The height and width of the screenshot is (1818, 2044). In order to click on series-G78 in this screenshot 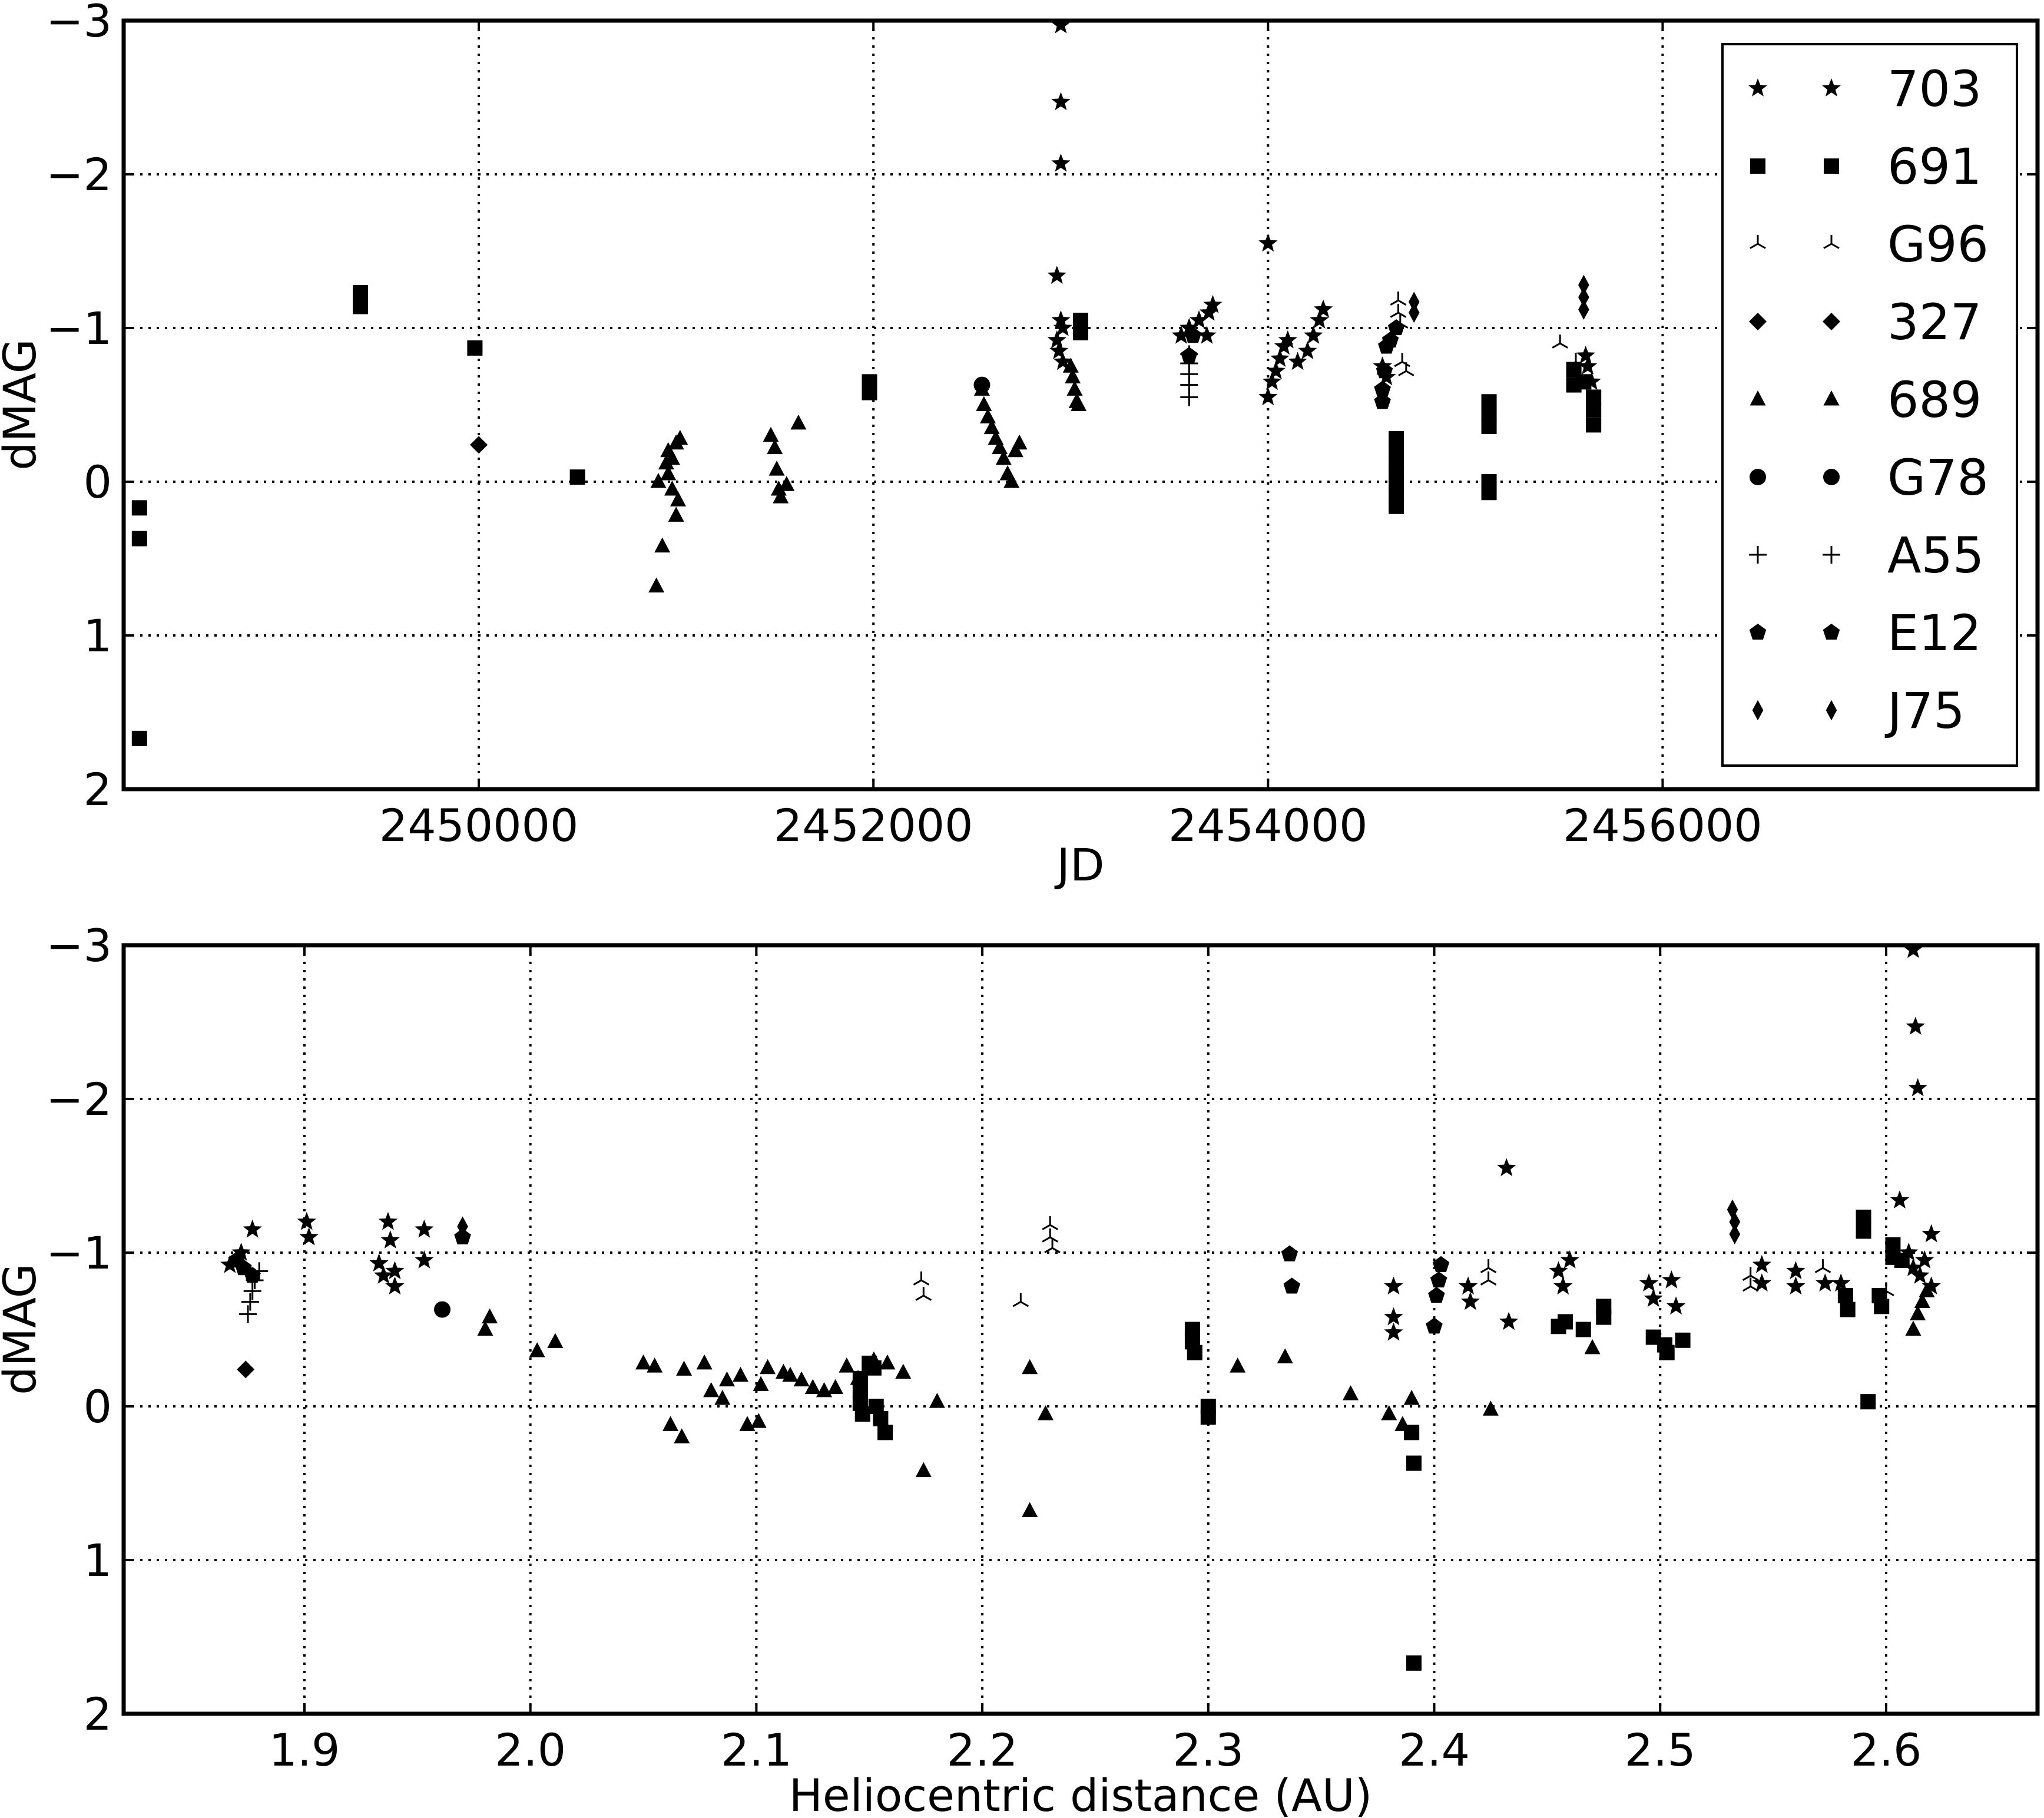, I will do `click(981, 384)`.